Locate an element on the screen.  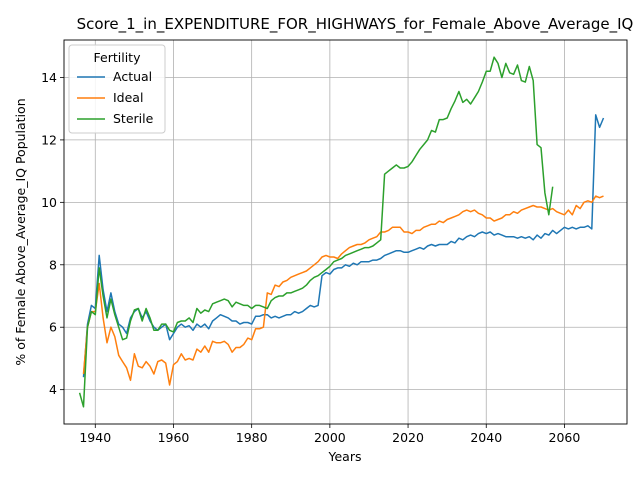
legend-label: Ideal is located at coordinates (128, 97).